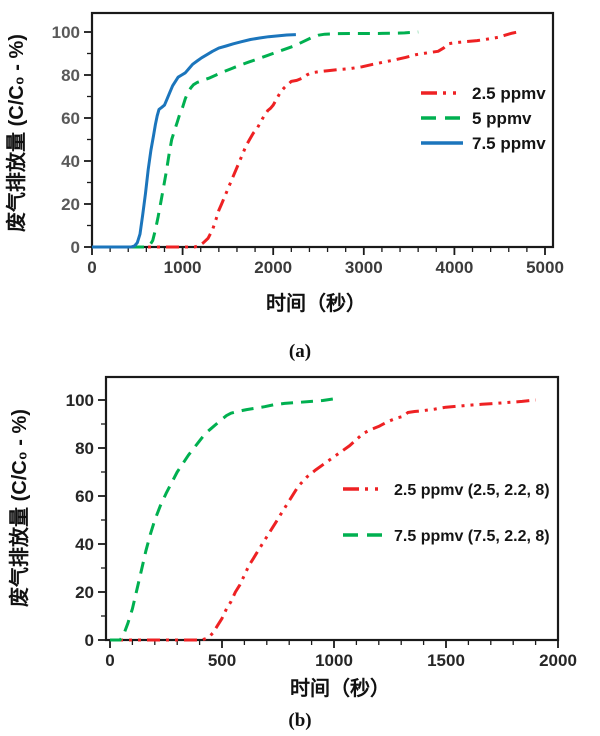  Describe the element at coordinates (300, 351) in the screenshot. I see `subfigure-caption-a: (a)` at that location.